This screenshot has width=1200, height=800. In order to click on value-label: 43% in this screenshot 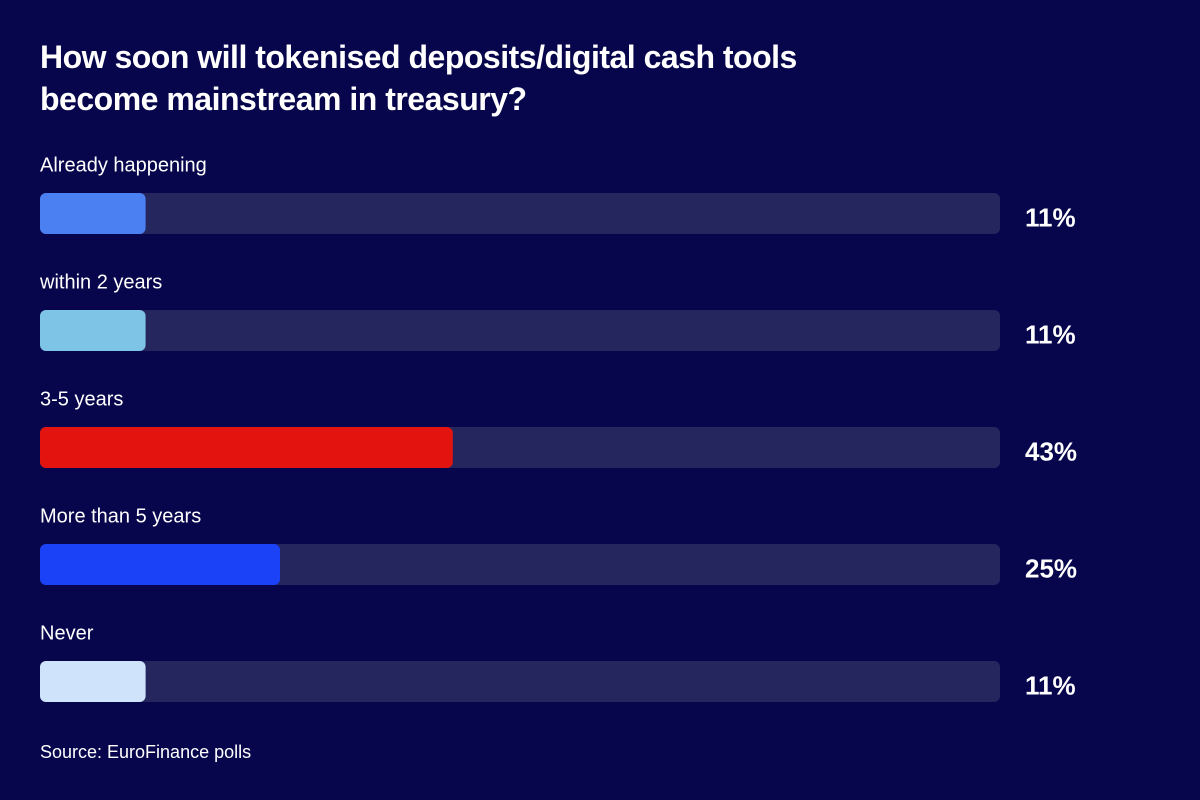, I will do `click(1051, 451)`.